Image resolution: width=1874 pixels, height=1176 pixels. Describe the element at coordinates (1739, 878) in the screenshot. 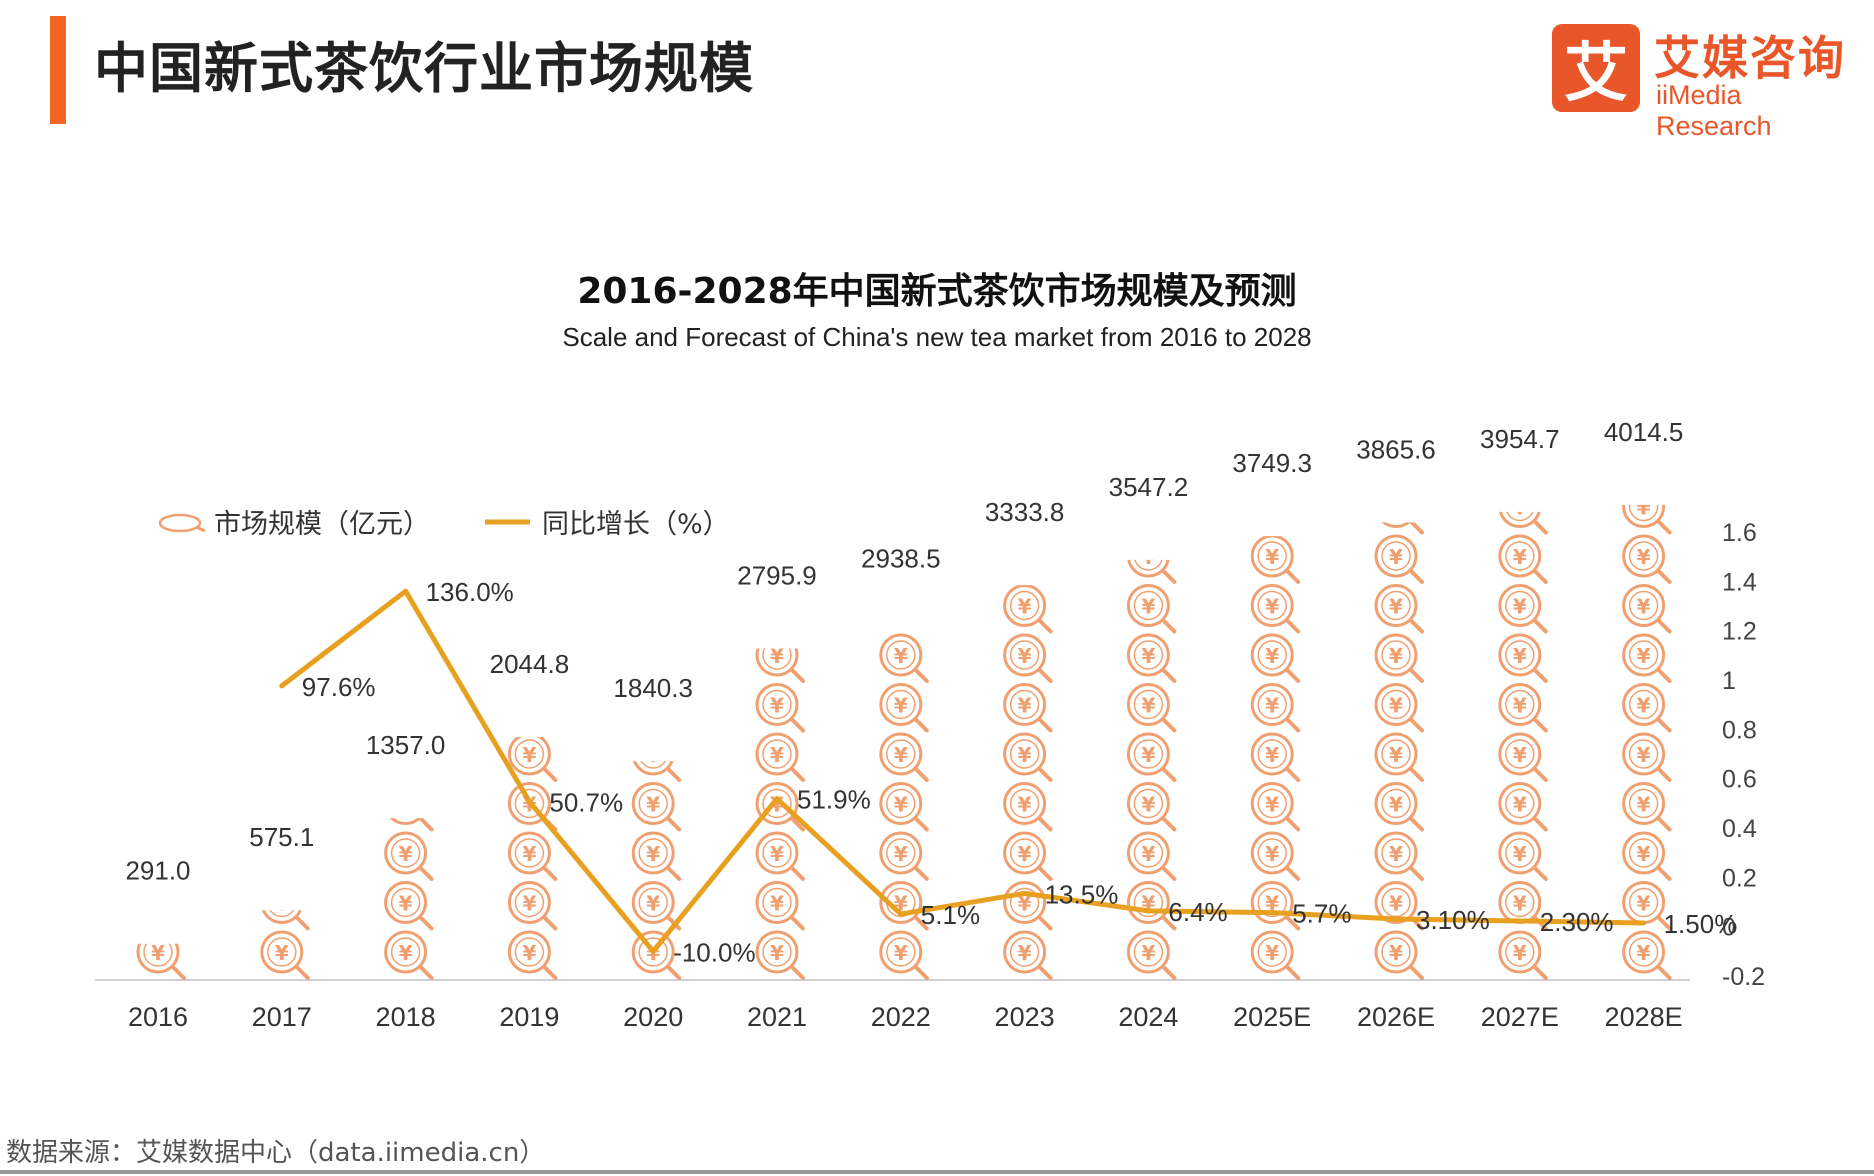

I see `right-axis-tick-label: 0.2` at that location.